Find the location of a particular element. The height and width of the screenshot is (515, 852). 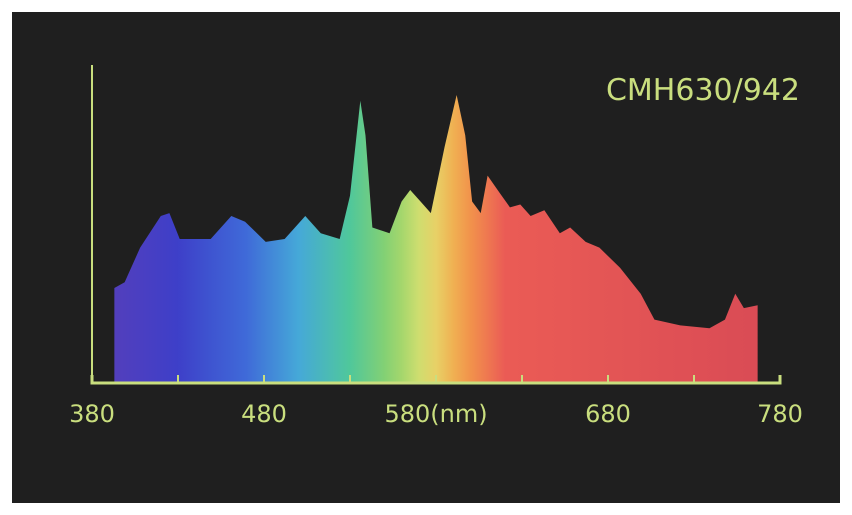

x-tick-label: 380 is located at coordinates (92, 414).